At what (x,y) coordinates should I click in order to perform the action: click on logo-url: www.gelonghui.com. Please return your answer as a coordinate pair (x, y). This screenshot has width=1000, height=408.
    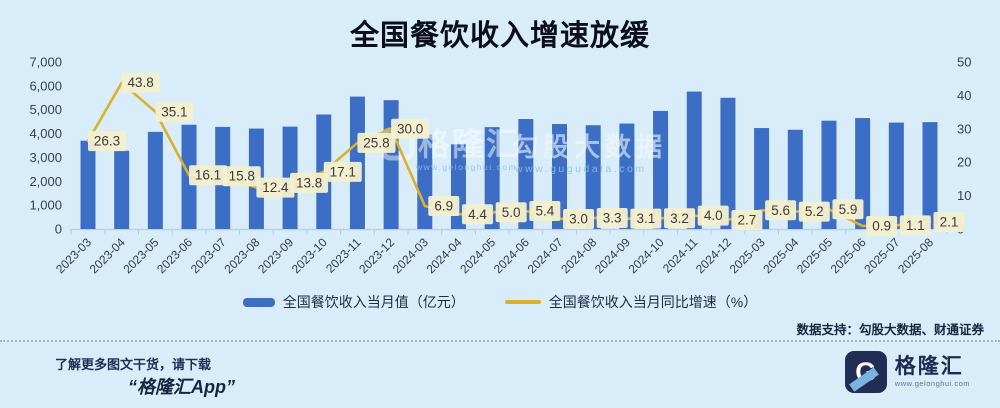
    Looking at the image, I should click on (932, 384).